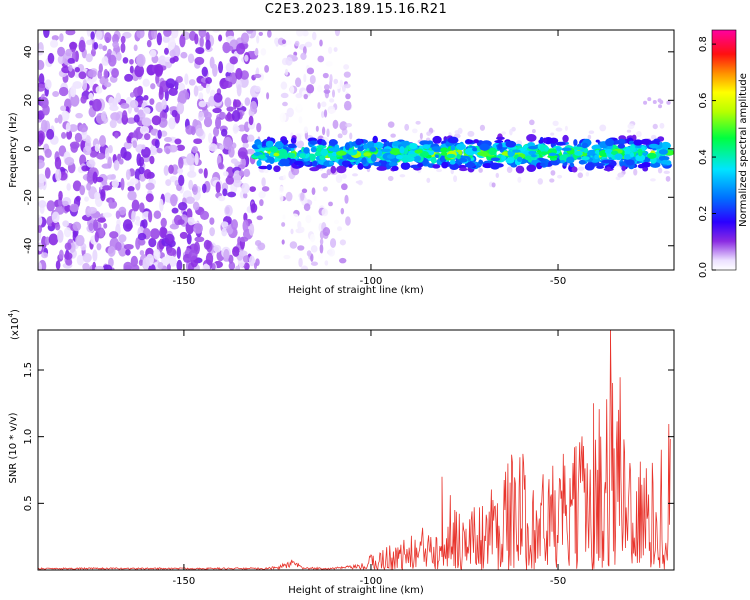 This screenshot has height=600, width=750. What do you see at coordinates (356, 290) in the screenshot?
I see `spectrogram-xlabel: Height of straight line (km)` at bounding box center [356, 290].